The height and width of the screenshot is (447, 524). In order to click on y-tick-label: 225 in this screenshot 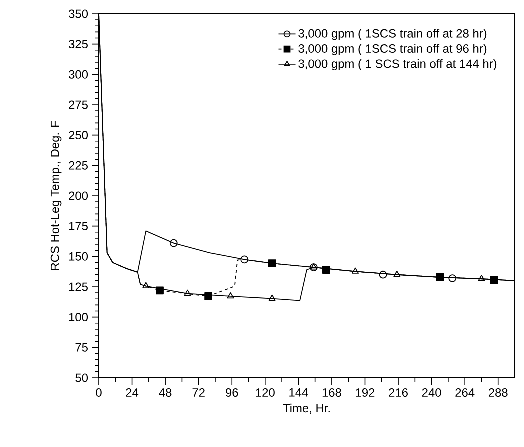, I will do `click(78, 165)`.